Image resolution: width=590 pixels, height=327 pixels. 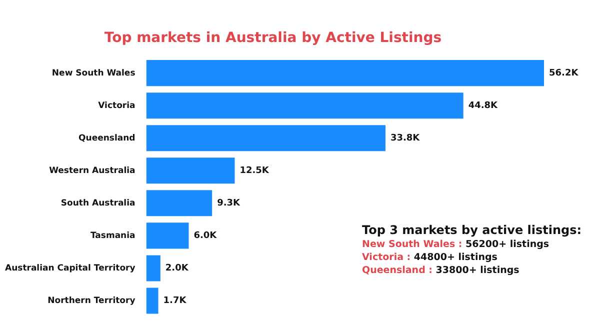 What do you see at coordinates (113, 235) in the screenshot?
I see `y-tick-label: Tasmania` at bounding box center [113, 235].